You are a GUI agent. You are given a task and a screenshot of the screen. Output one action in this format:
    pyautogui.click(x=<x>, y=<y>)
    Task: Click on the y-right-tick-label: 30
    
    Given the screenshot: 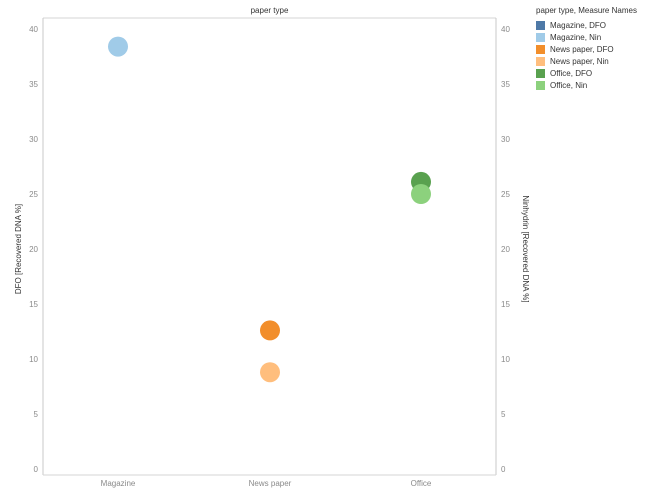 What is the action you would take?
    pyautogui.click(x=505, y=139)
    